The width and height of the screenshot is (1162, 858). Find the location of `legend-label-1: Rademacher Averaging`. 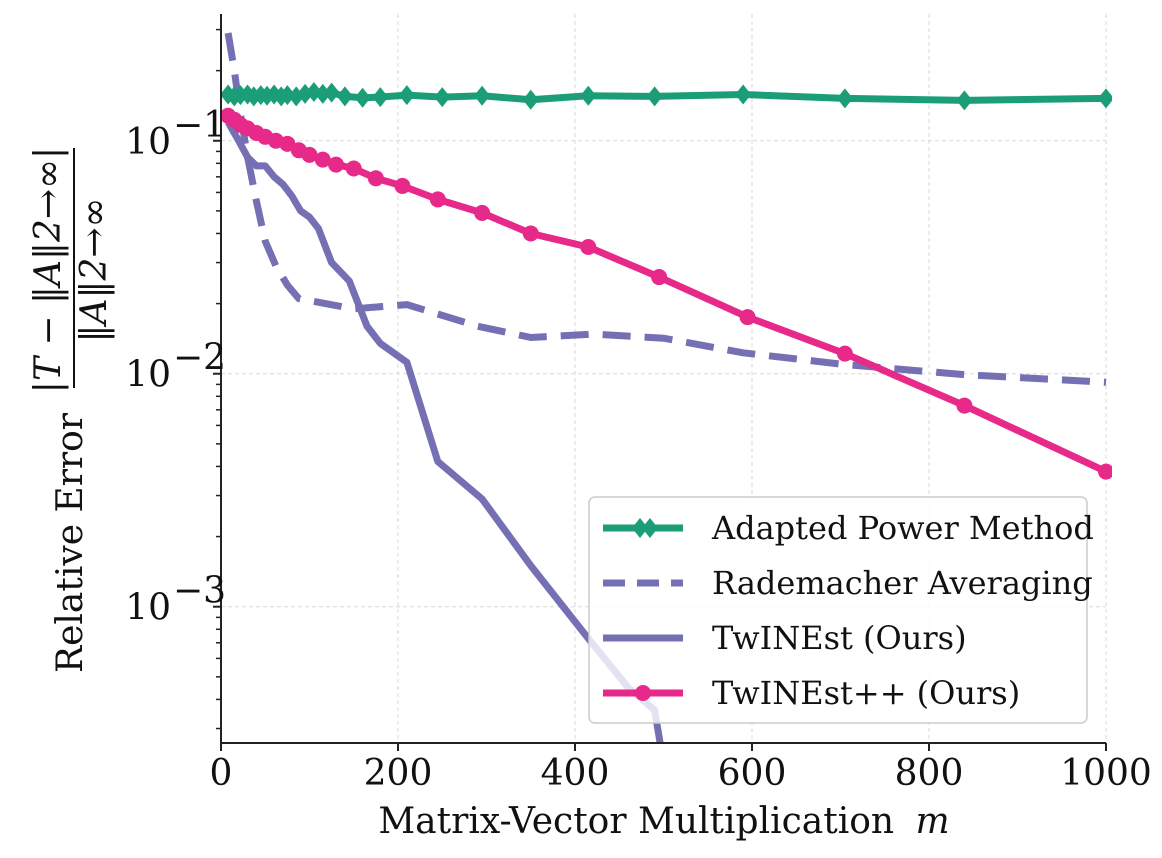

legend-label-1: Rademacher Averaging is located at coordinates (902, 583).